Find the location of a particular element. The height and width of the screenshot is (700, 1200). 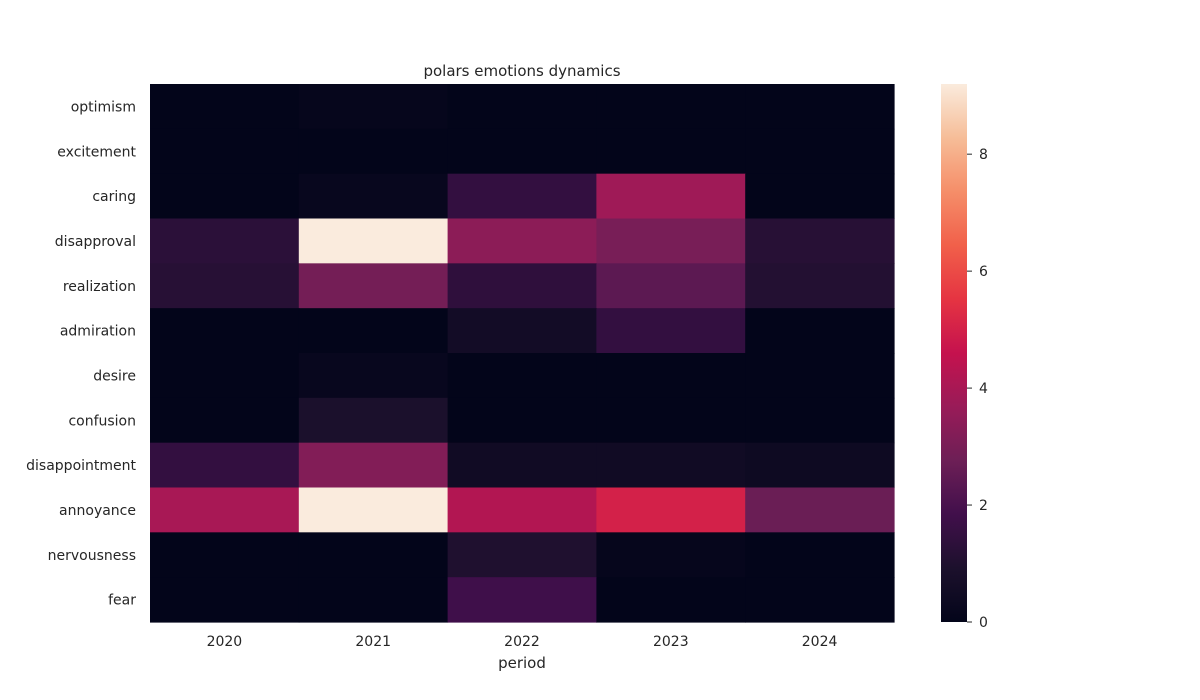

y-tick-label: confusion is located at coordinates (102, 421).